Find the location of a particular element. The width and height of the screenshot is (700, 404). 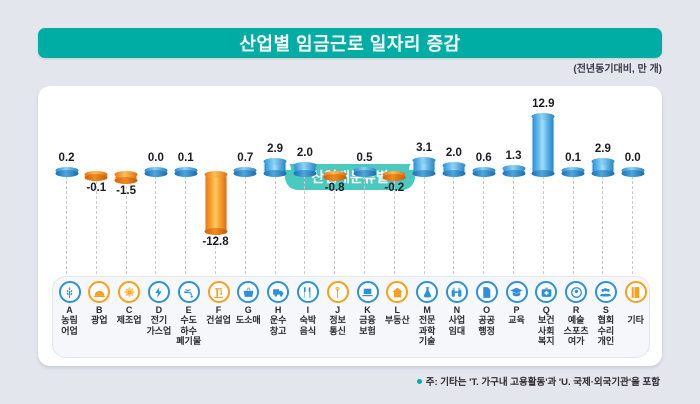

category-name-line: 예술 is located at coordinates (576, 320).